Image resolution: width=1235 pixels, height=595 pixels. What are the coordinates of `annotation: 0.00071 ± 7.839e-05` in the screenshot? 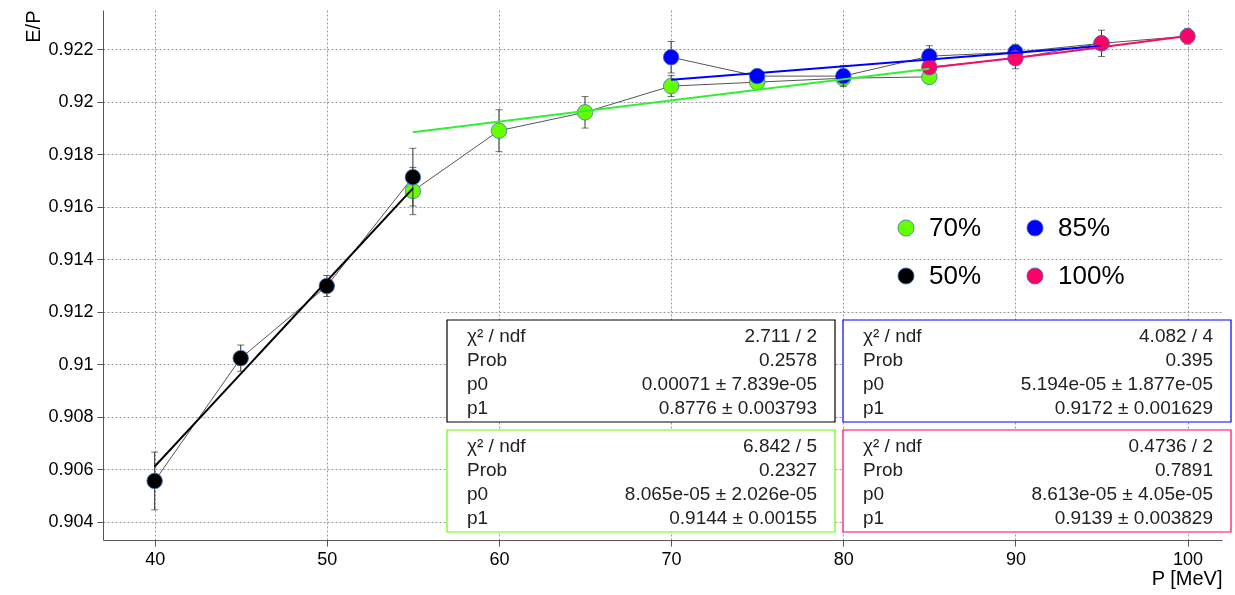 It's located at (729, 383).